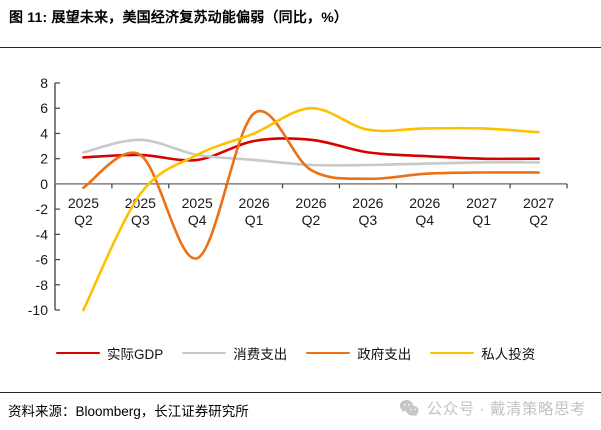 This screenshot has width=601, height=430. What do you see at coordinates (44, 196) in the screenshot?
I see `y-axis: 8 6 4 2 0 -2 -4 -6 -8 -10` at bounding box center [44, 196].